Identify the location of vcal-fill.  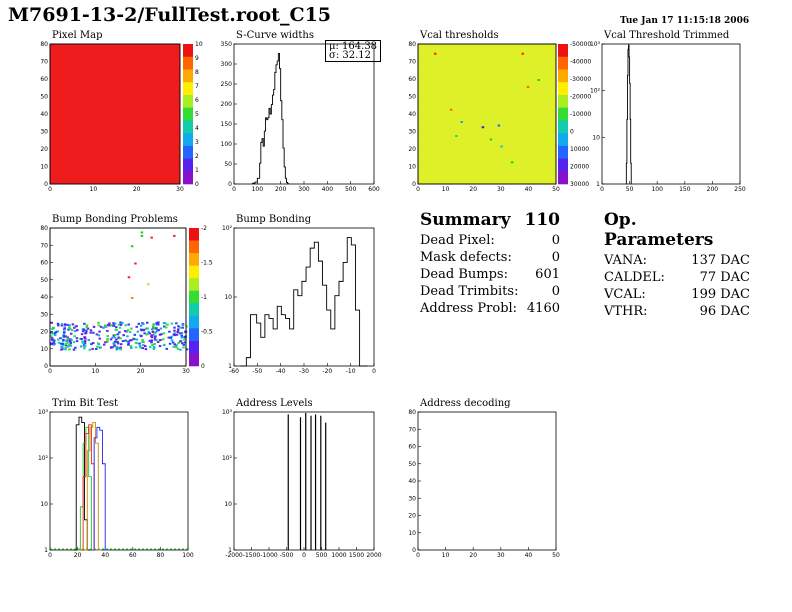
(487, 114).